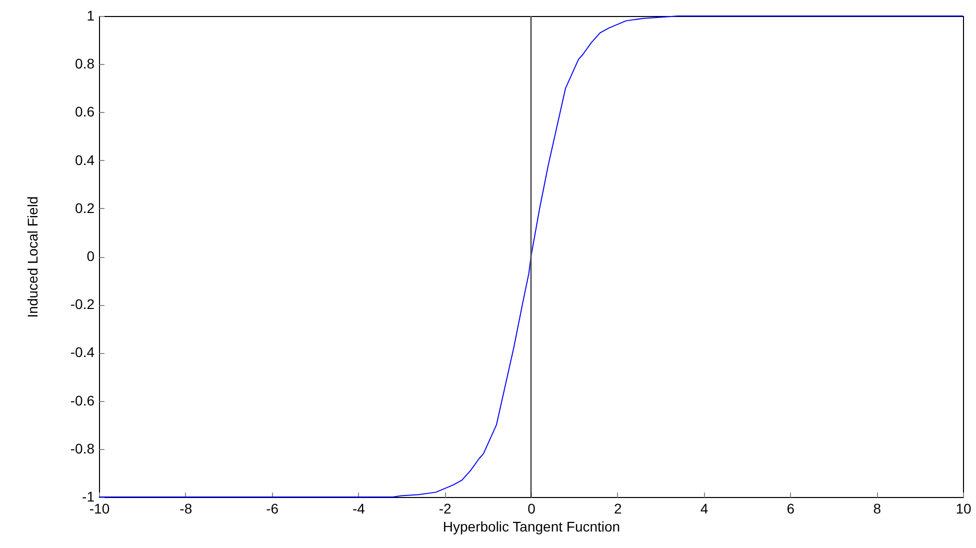 The height and width of the screenshot is (548, 976). I want to click on x-tick-label: 0, so click(532, 508).